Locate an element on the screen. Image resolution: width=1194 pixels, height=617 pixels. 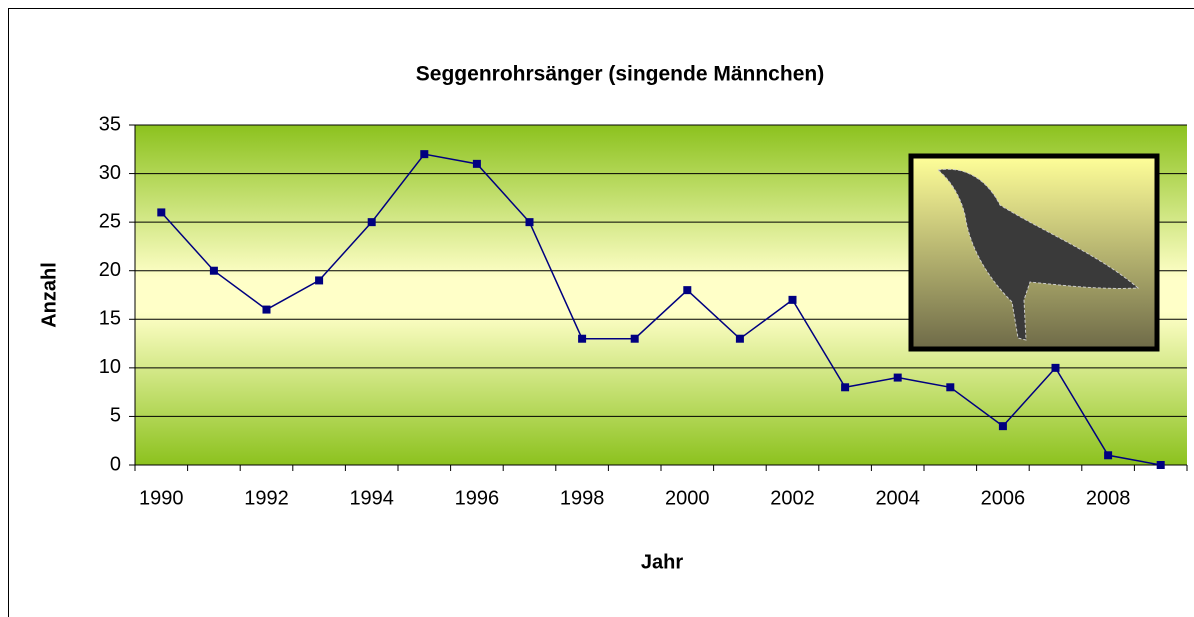
x-tick-label: 1998 is located at coordinates (582, 498).